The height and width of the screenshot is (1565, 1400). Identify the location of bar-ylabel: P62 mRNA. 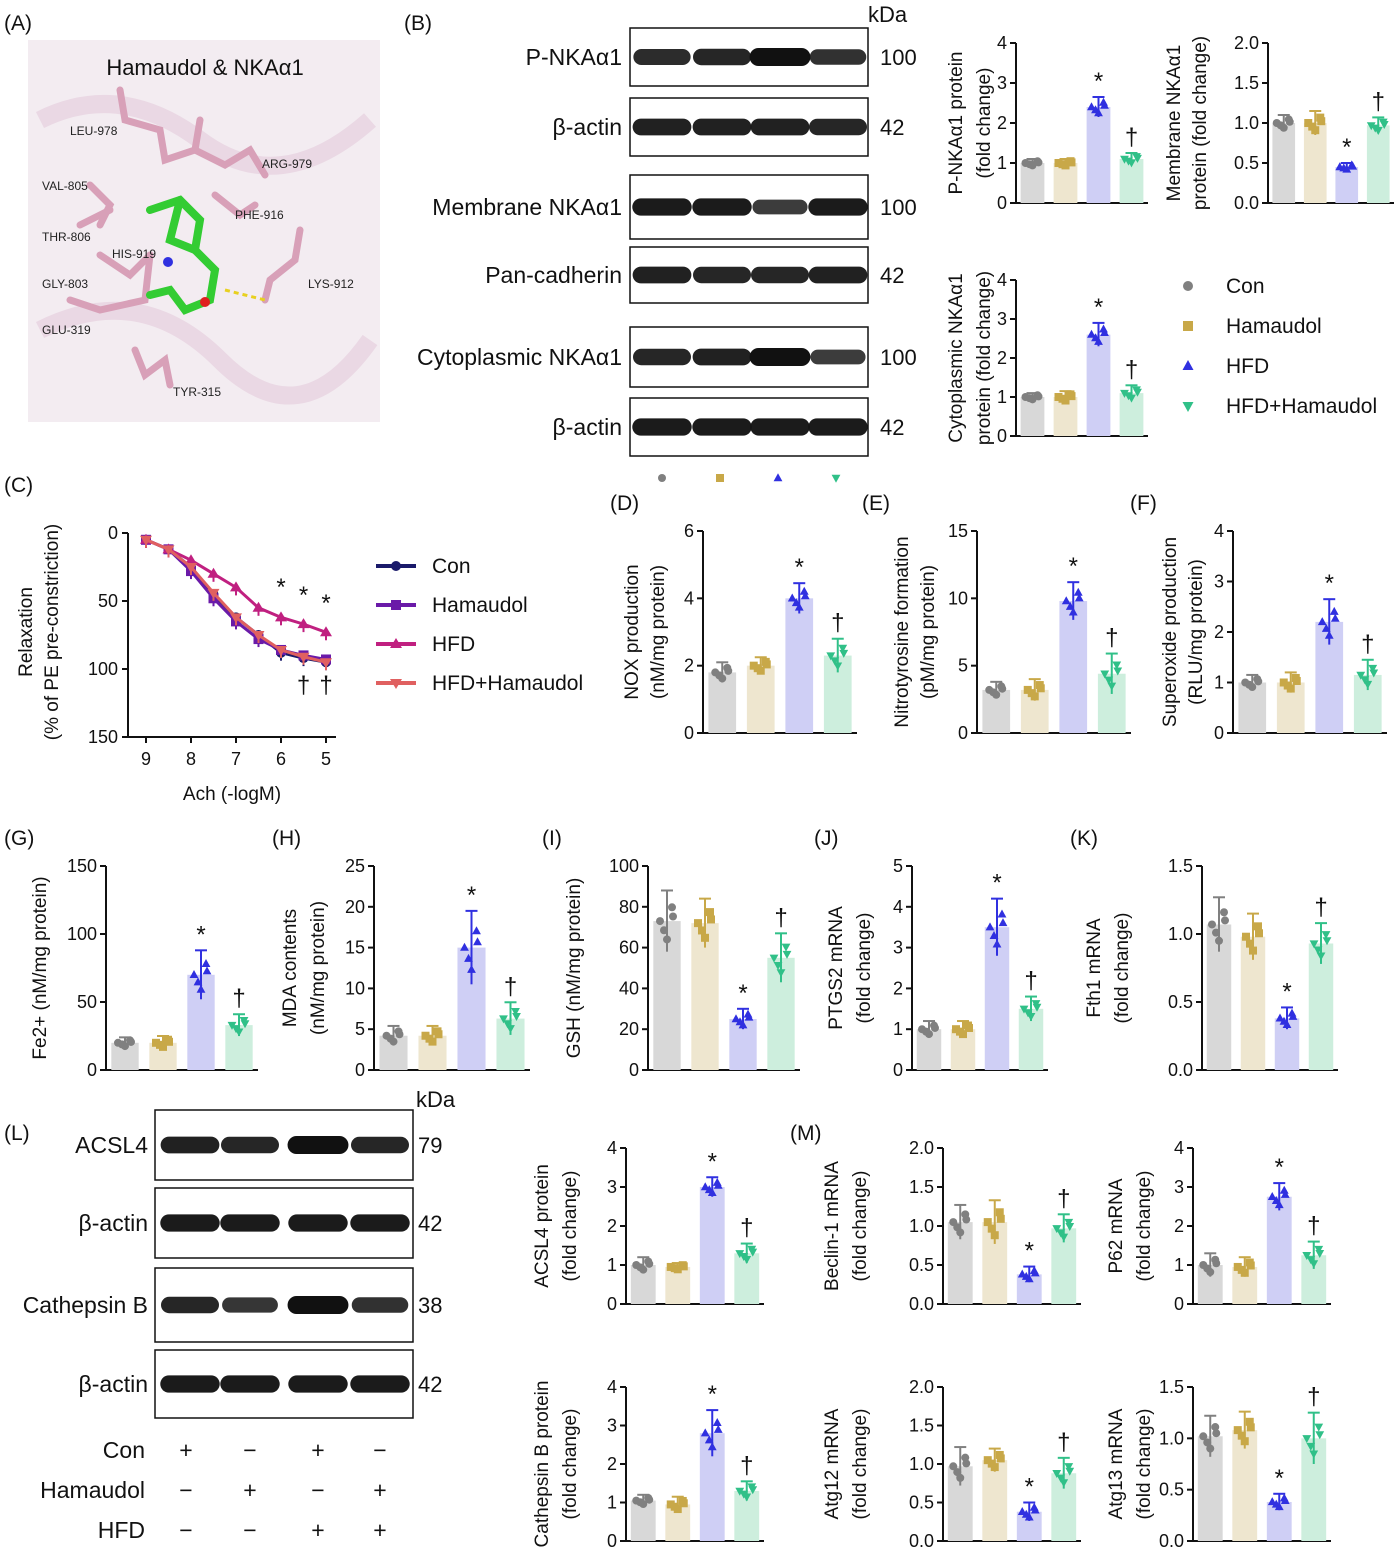
(1116, 1225).